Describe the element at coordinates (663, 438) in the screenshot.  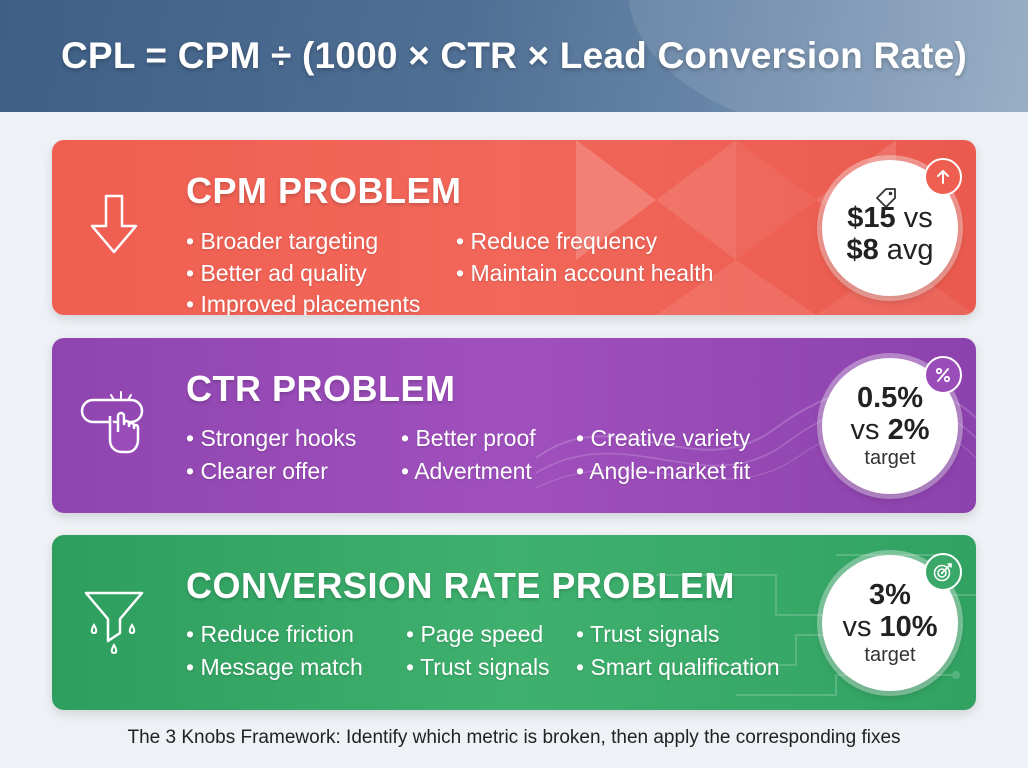
I see `ctr-bullet: Creative variety` at that location.